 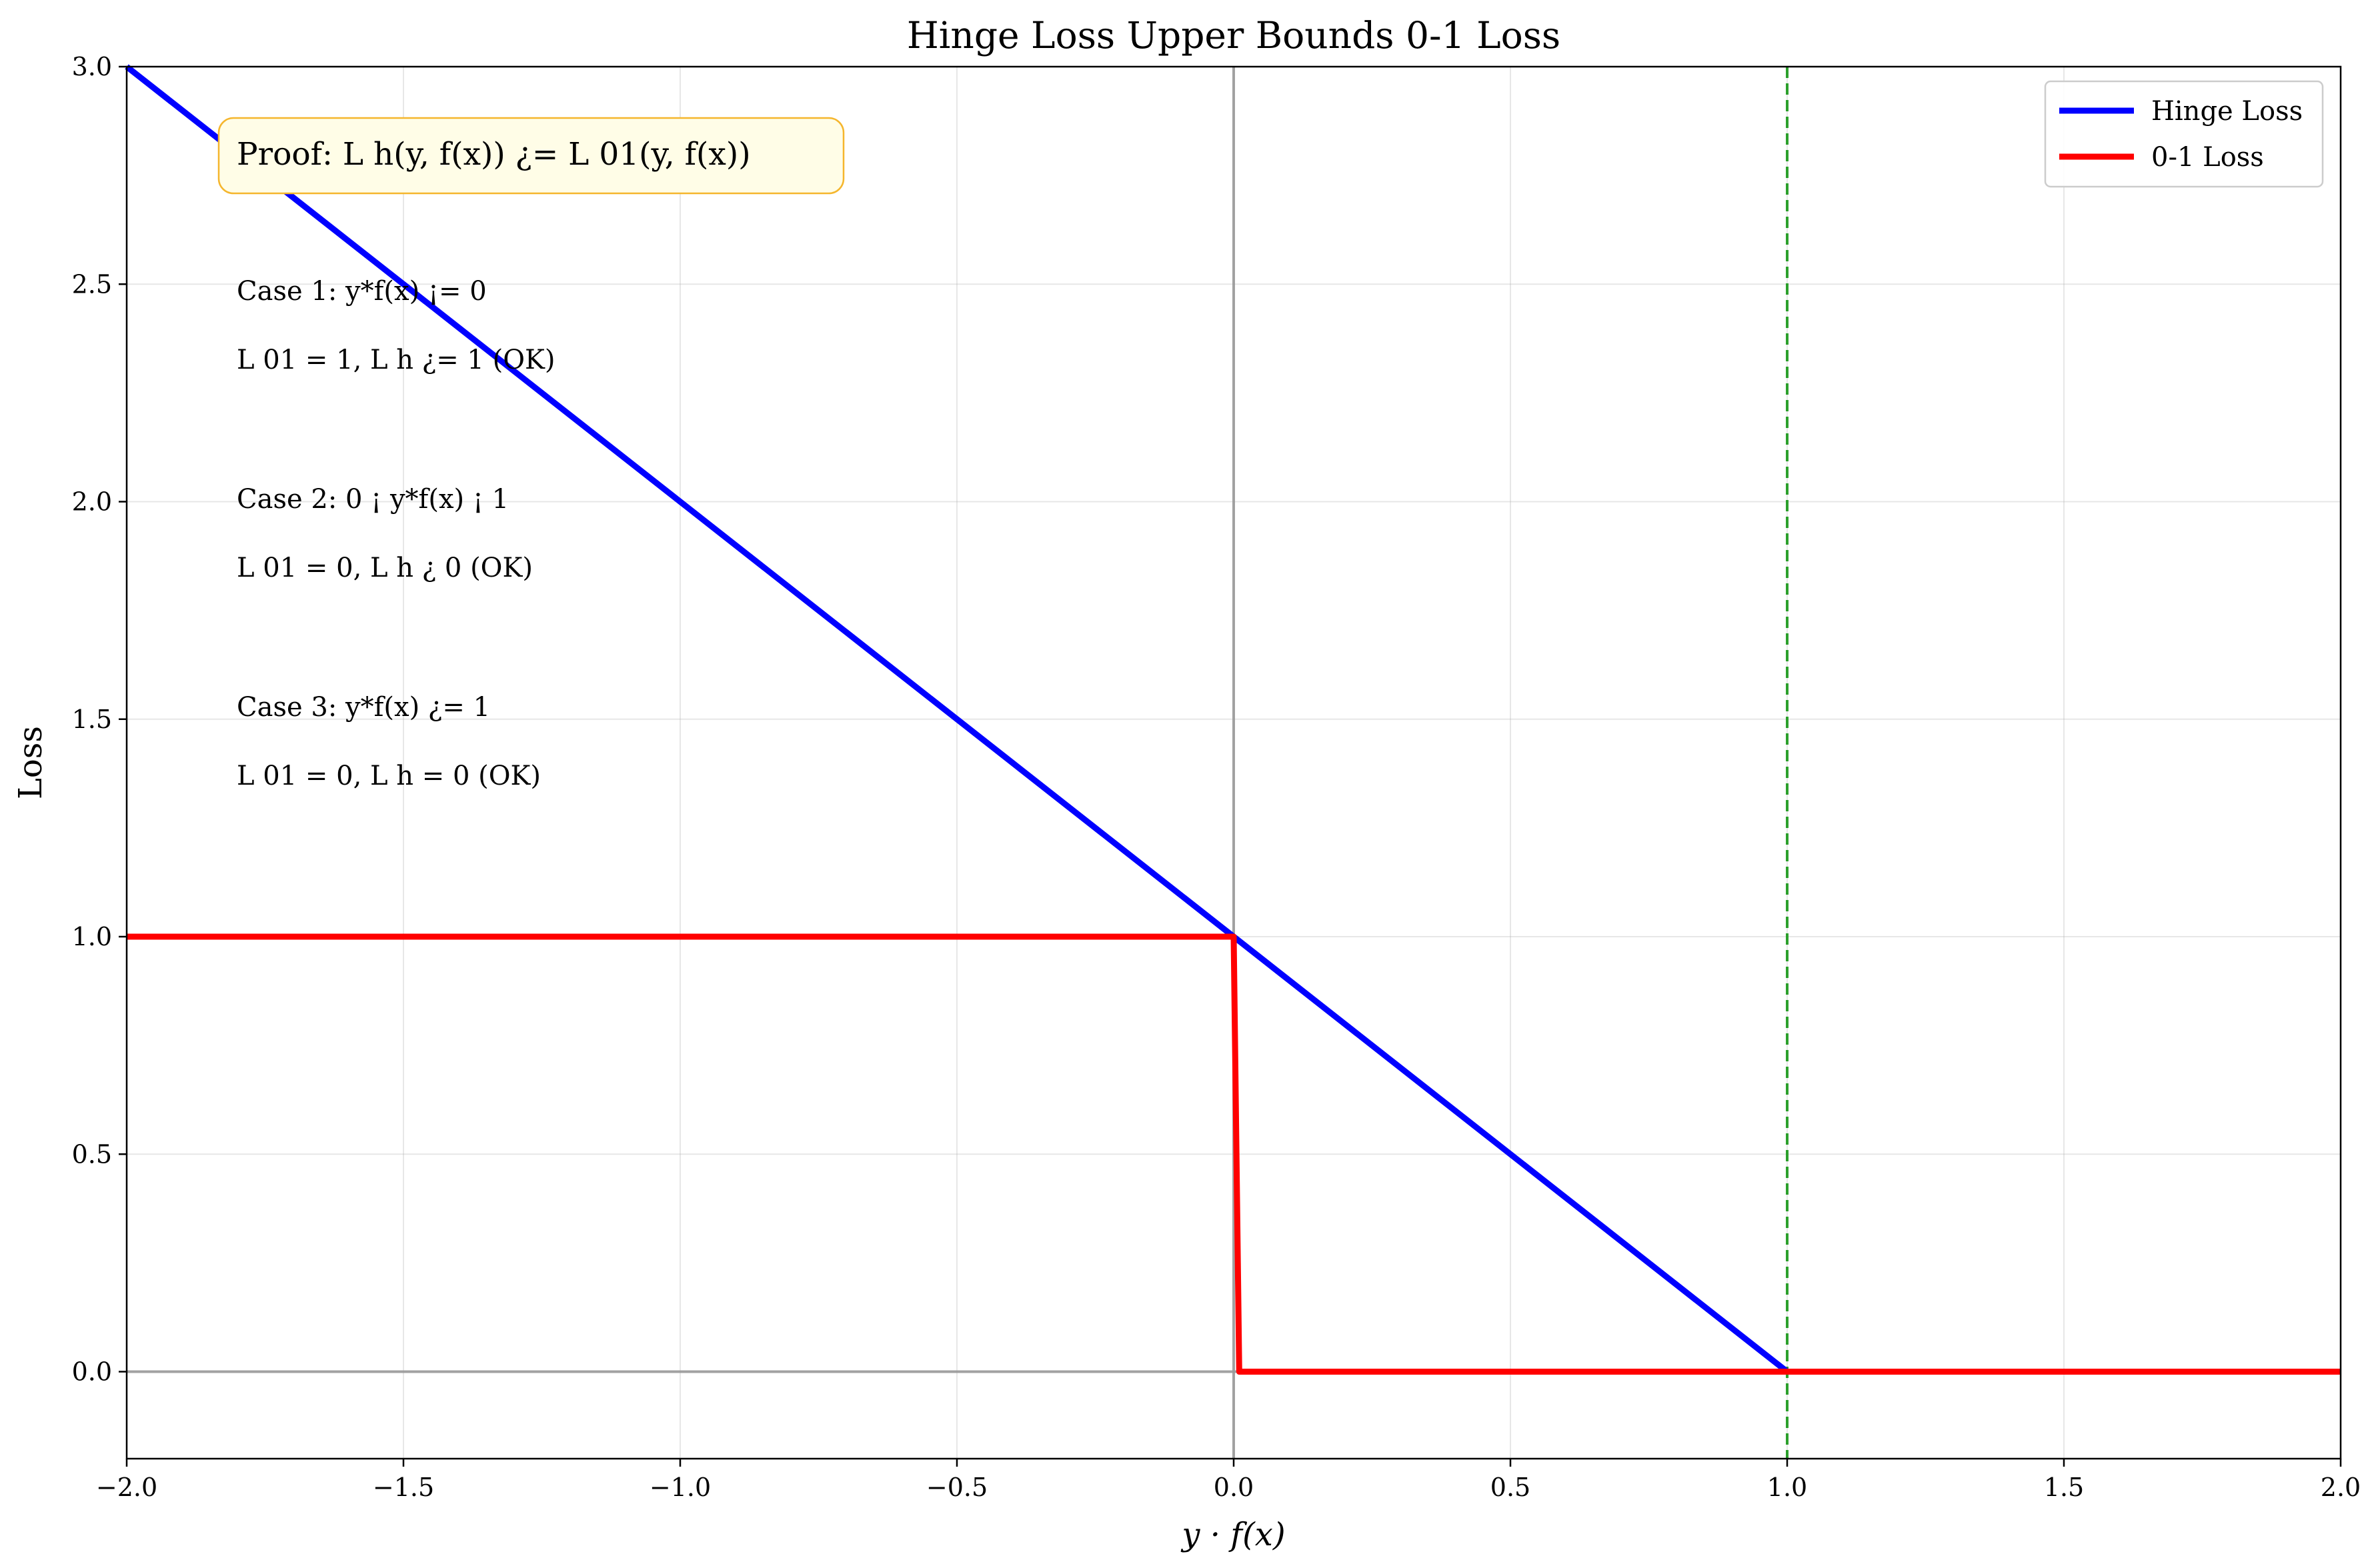 What do you see at coordinates (1232, 1534) in the screenshot?
I see `x-axis-title: y · f(x)` at bounding box center [1232, 1534].